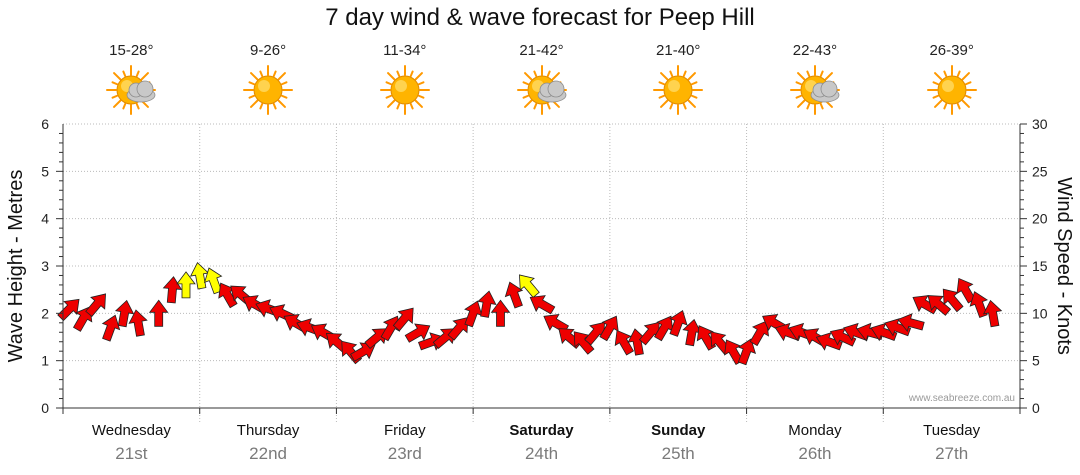 This screenshot has width=1080, height=475. What do you see at coordinates (1040, 171) in the screenshot?
I see `y2-tick-label: 25` at bounding box center [1040, 171].